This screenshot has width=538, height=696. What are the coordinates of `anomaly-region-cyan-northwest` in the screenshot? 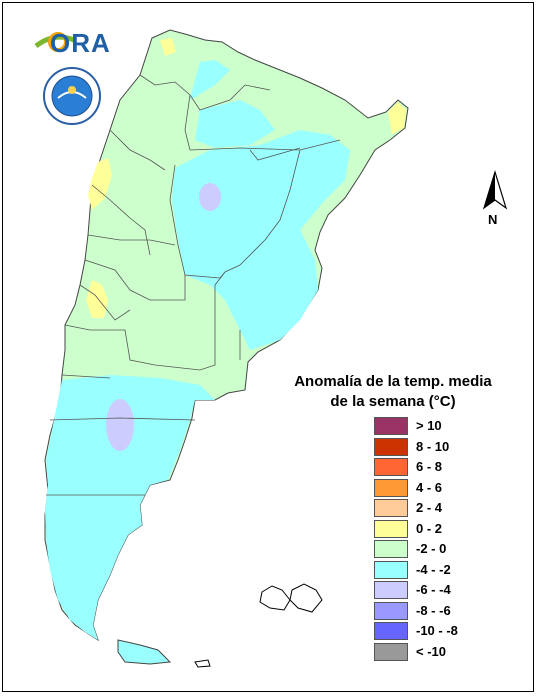 It's located at (210, 80).